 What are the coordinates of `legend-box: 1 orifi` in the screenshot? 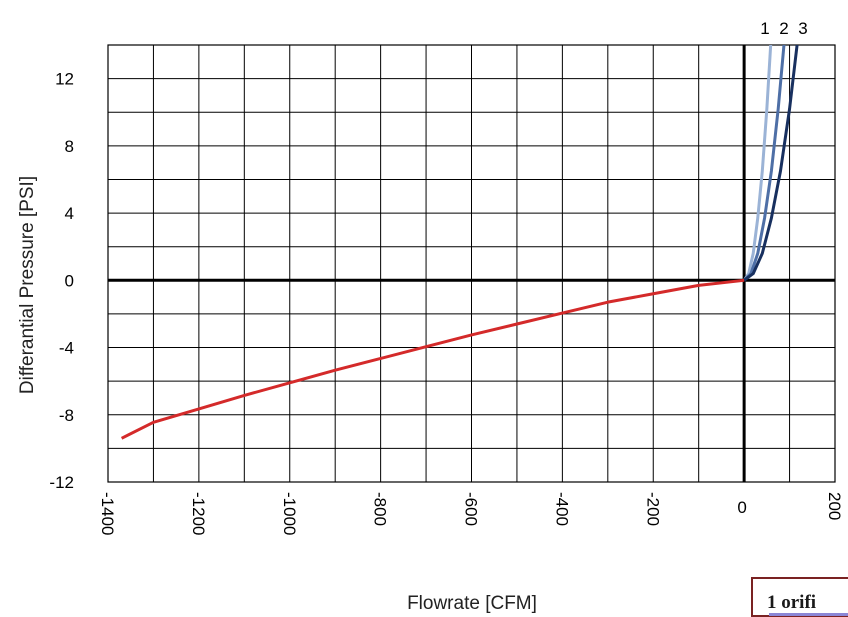 It's located at (799, 597).